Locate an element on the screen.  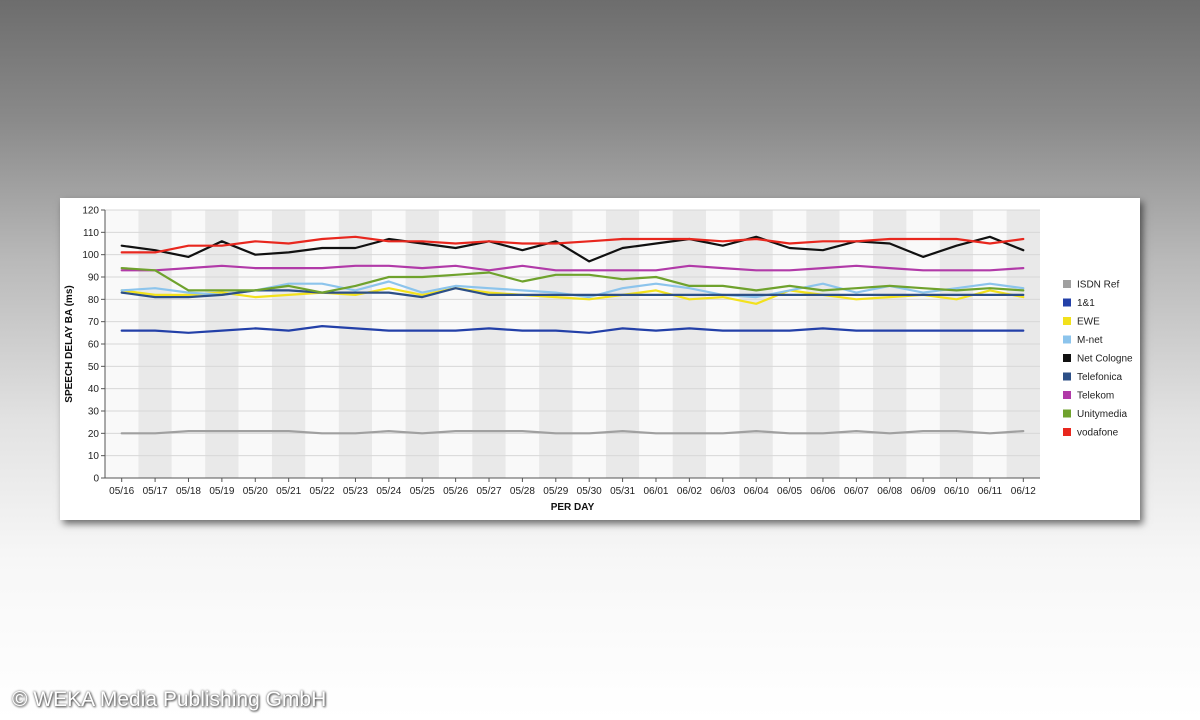
x-tick-label: 05/17 is located at coordinates (155, 491).